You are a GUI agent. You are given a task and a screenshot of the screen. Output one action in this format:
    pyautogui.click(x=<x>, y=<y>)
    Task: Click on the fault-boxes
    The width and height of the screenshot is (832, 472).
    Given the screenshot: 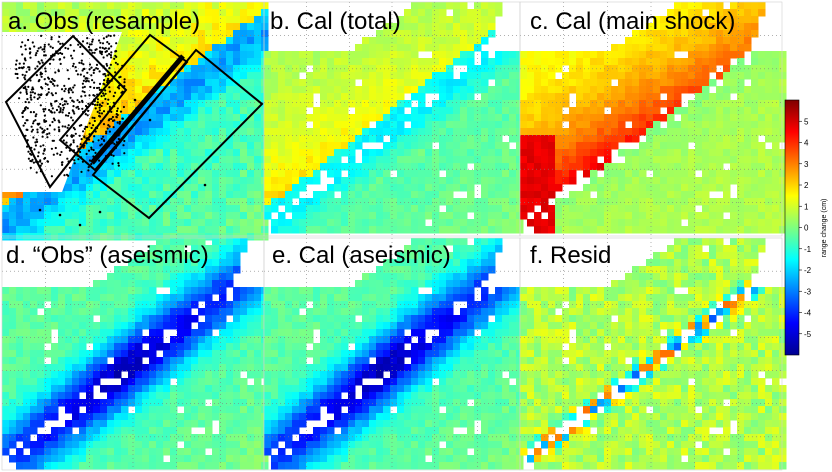 What is the action you would take?
    pyautogui.click(x=134, y=126)
    